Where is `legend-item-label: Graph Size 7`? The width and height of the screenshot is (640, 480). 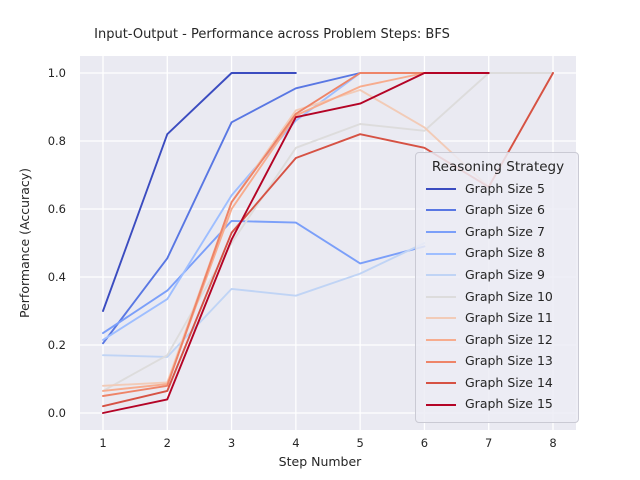
legend-item-label: Graph Size 7 is located at coordinates (505, 231).